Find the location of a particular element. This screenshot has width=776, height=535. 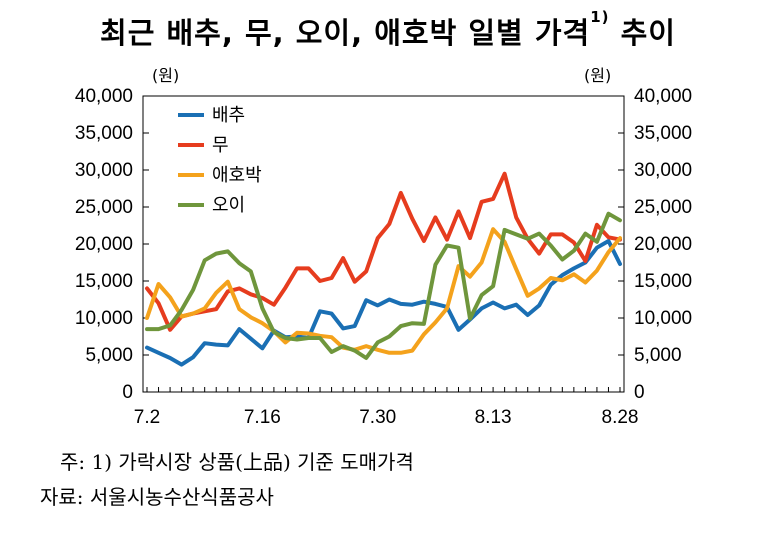

footnote: 주: 1) 가락시장 상품(上品) 기준 도매가격 is located at coordinates (237, 462).